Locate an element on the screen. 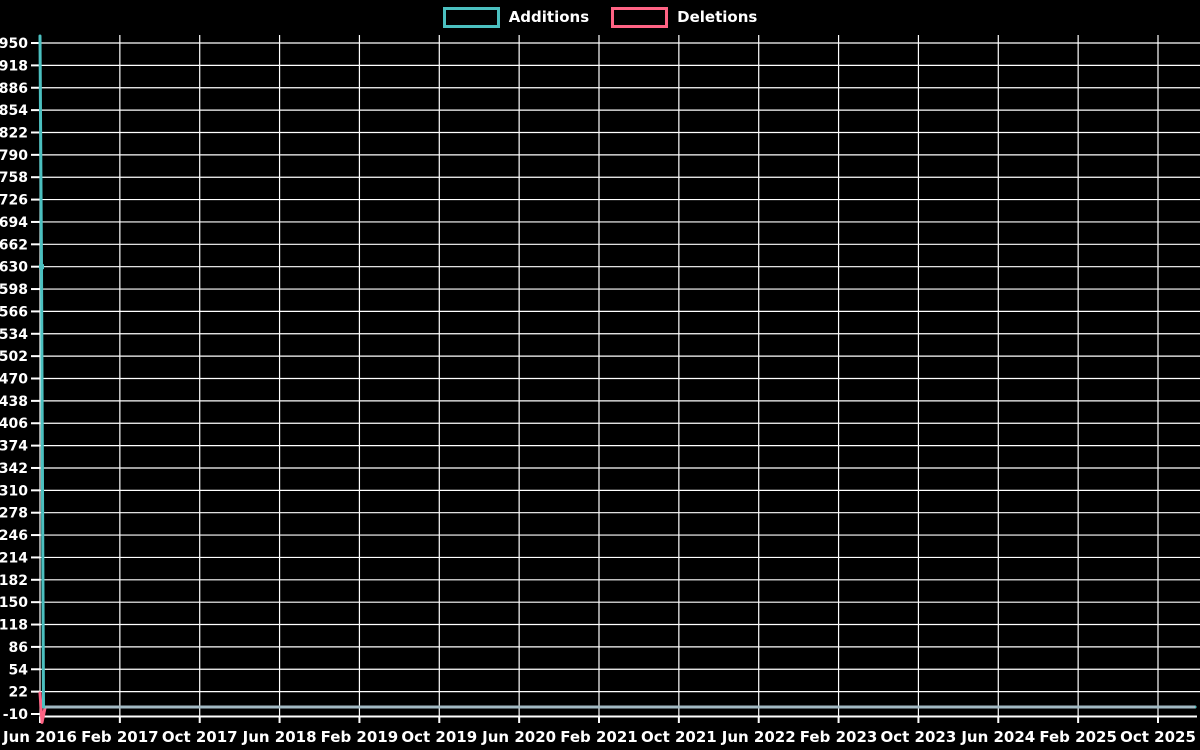 This screenshot has height=750, width=1200. x-tick-label: Feb 2017 is located at coordinates (120, 737).